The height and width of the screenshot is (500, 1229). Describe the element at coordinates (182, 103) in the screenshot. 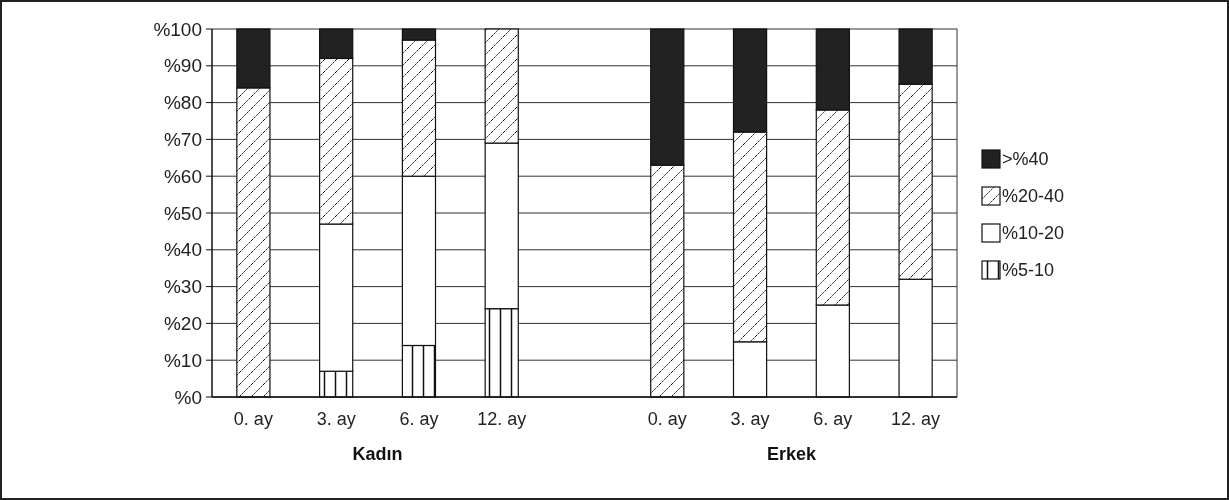

I see `y-tick-label: %80` at that location.